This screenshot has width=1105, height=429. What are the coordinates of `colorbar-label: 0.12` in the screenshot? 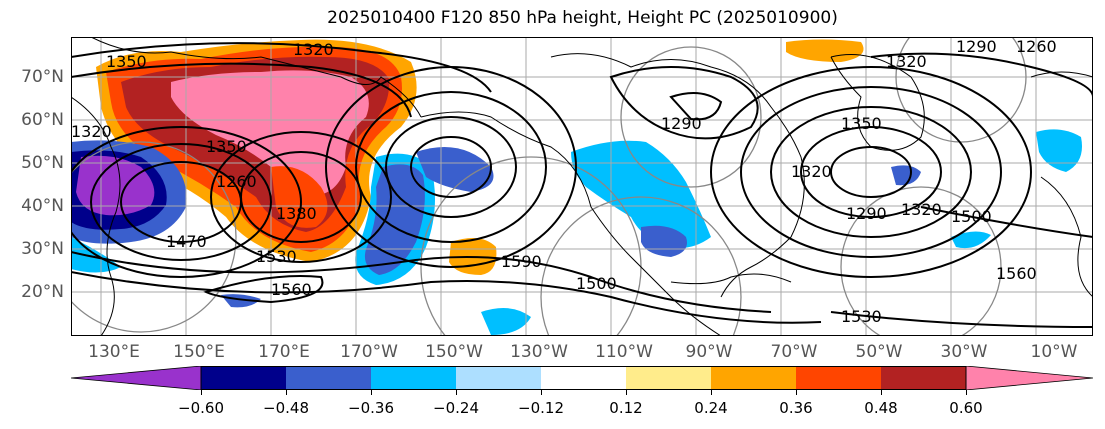 It's located at (626, 408).